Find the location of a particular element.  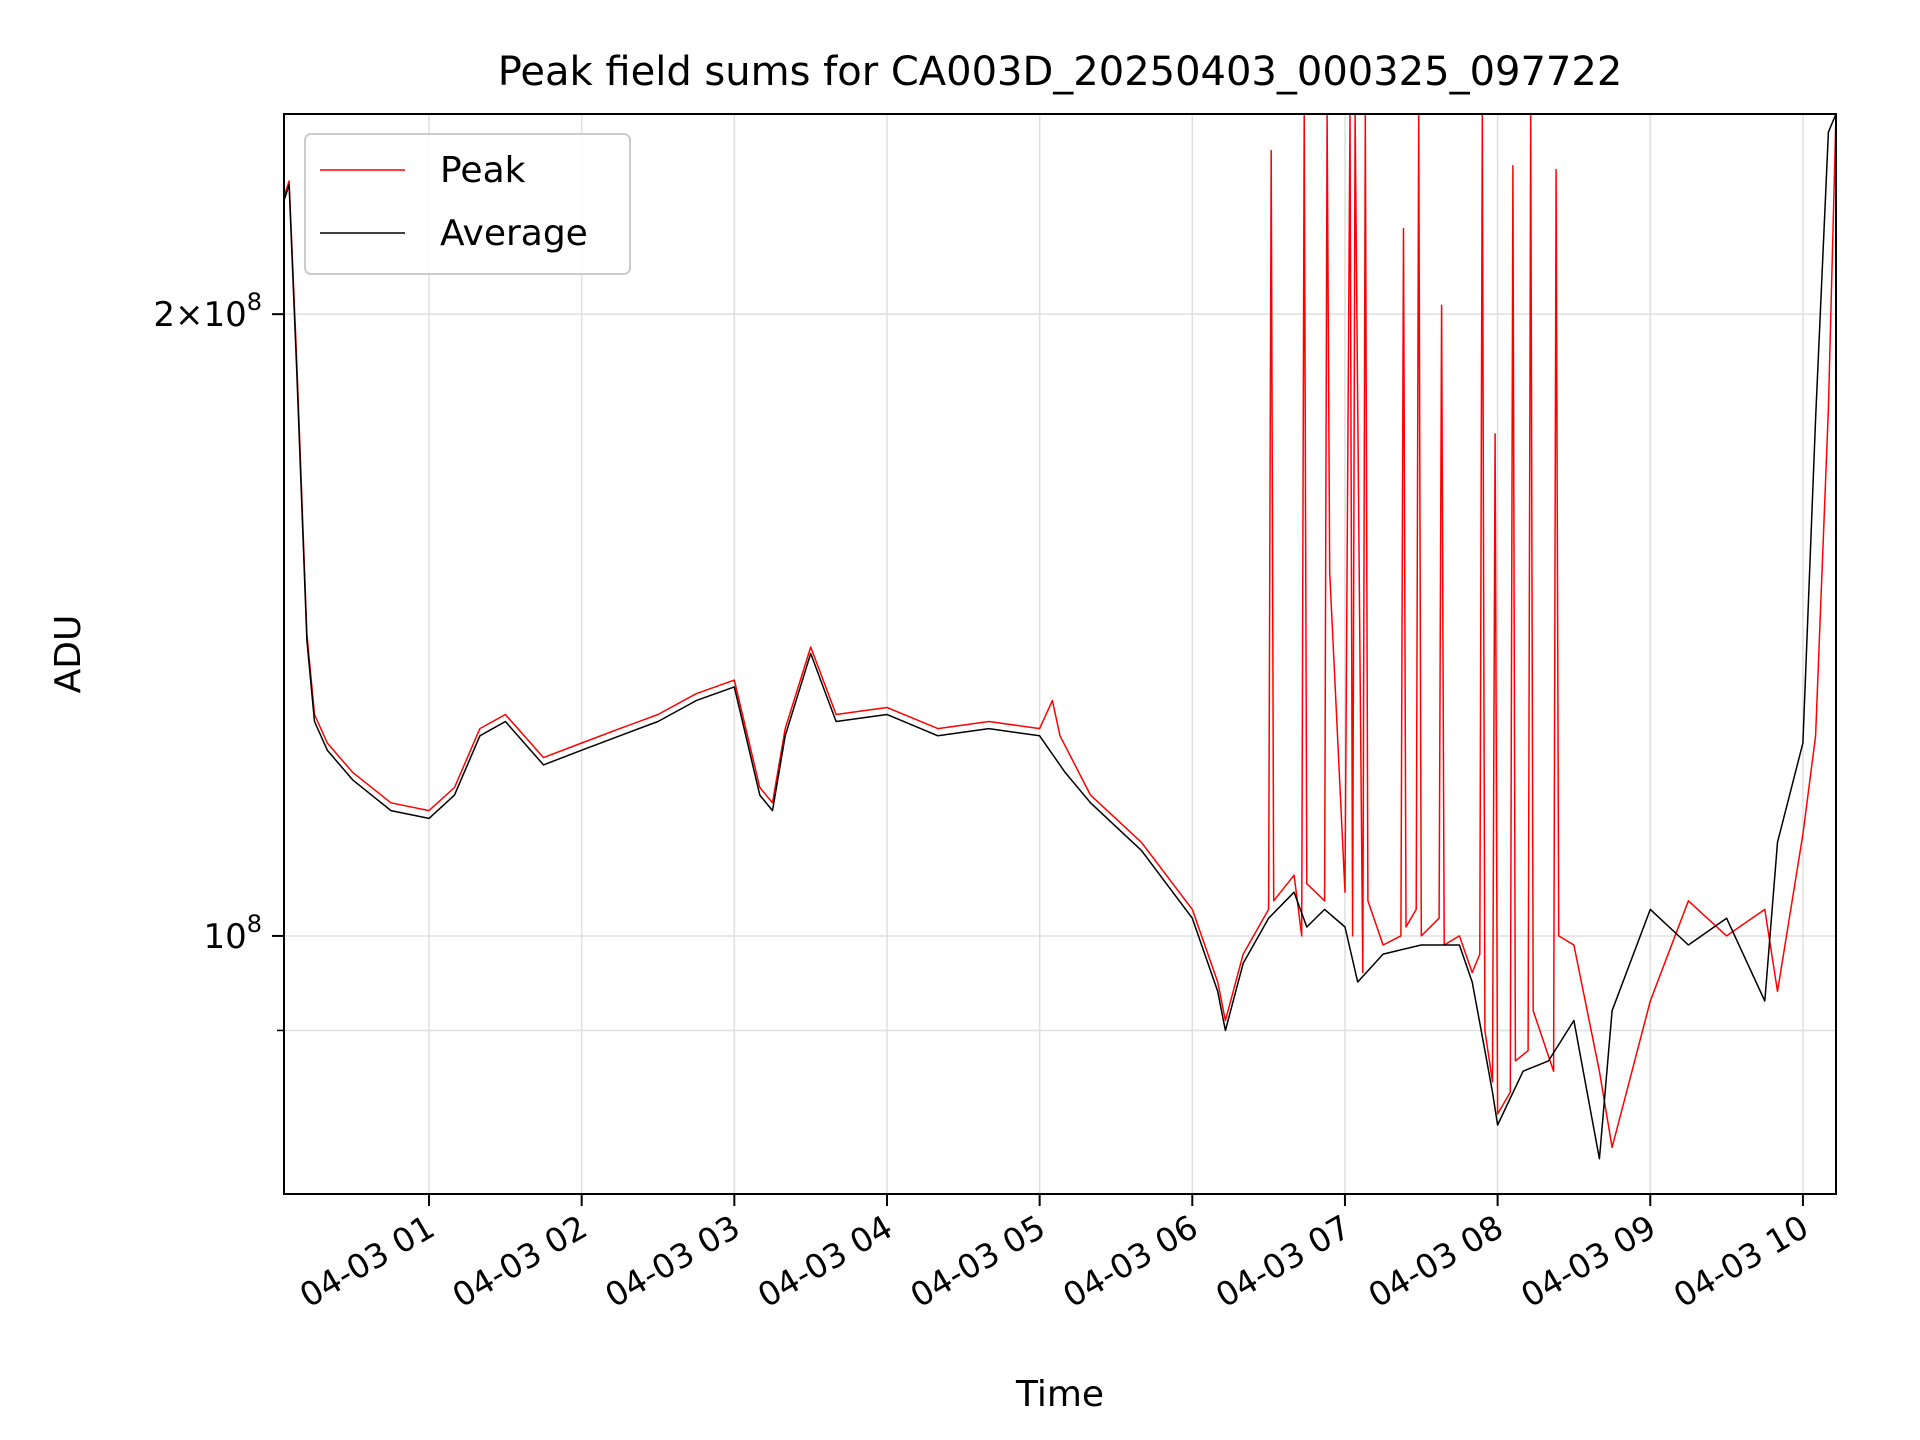

y-tick-label: 108 is located at coordinates (232, 933).